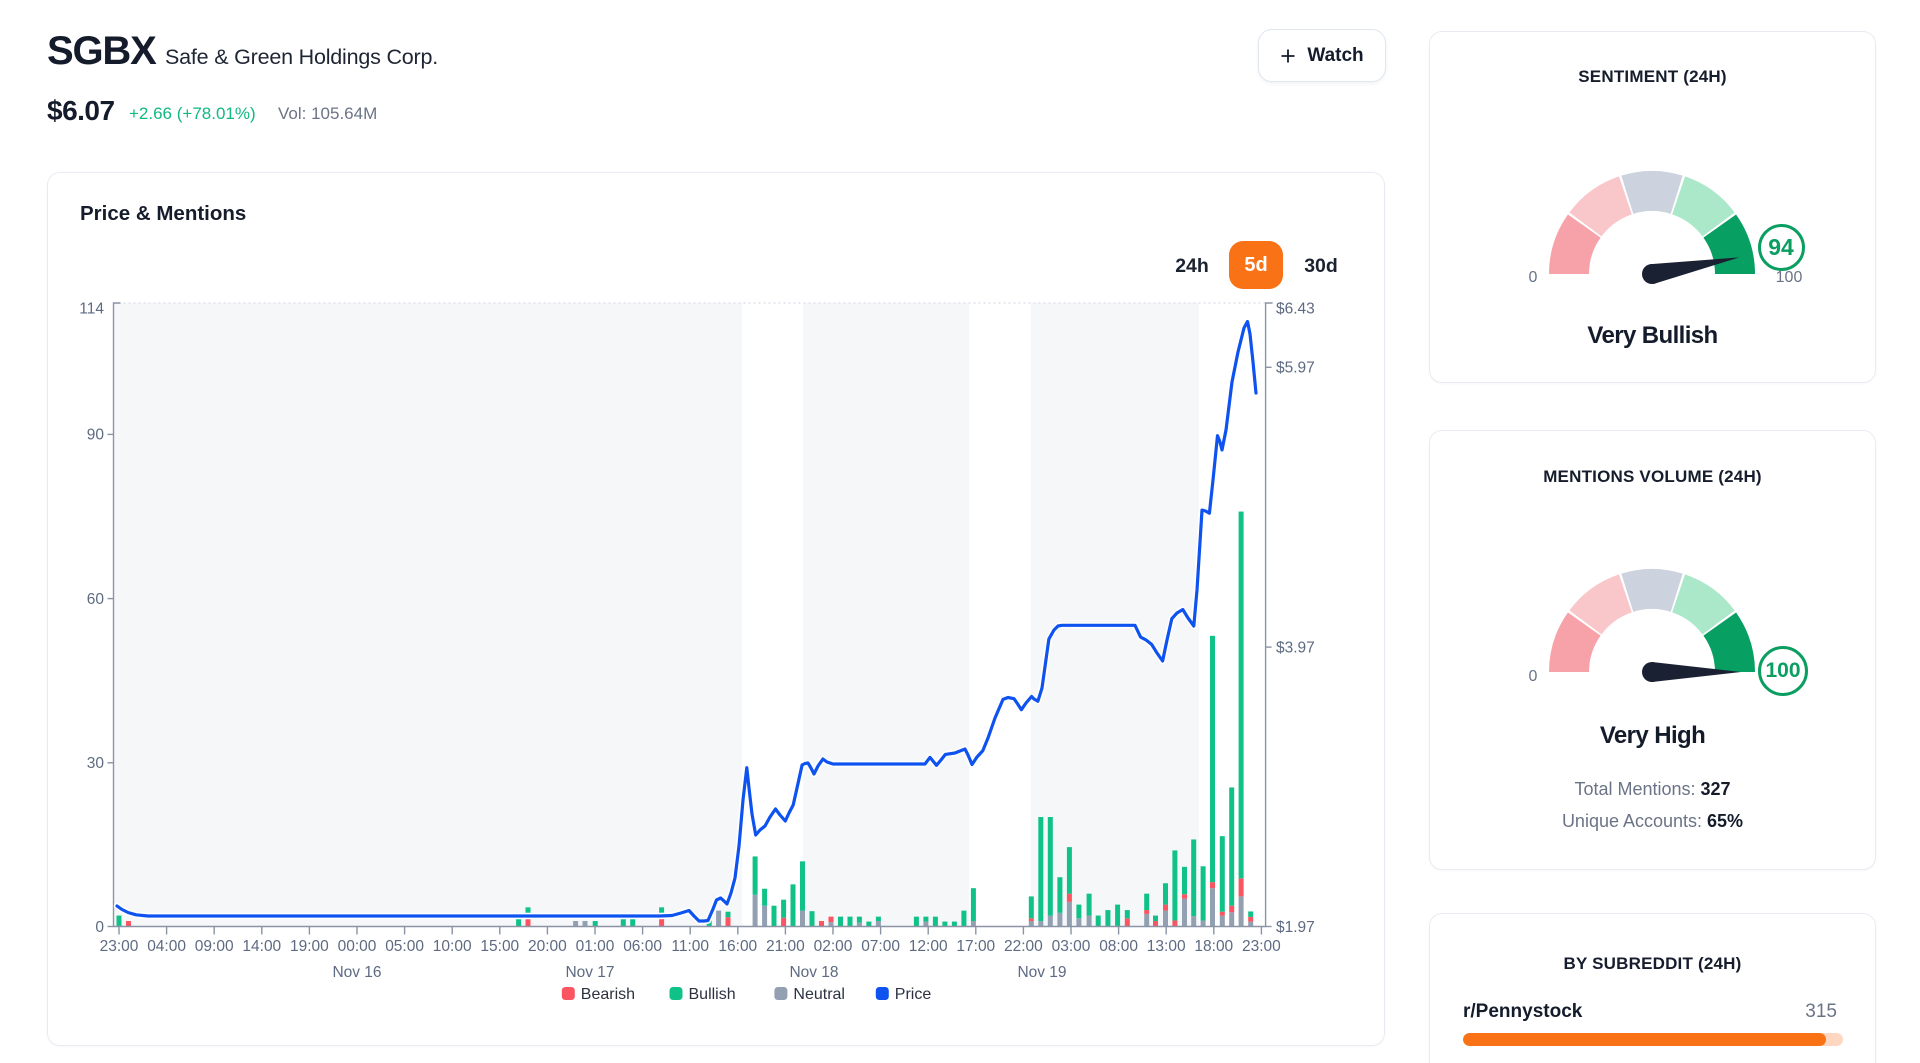 The width and height of the screenshot is (1920, 1063). What do you see at coordinates (166, 946) in the screenshot?
I see `svg-text: 04:00` at bounding box center [166, 946].